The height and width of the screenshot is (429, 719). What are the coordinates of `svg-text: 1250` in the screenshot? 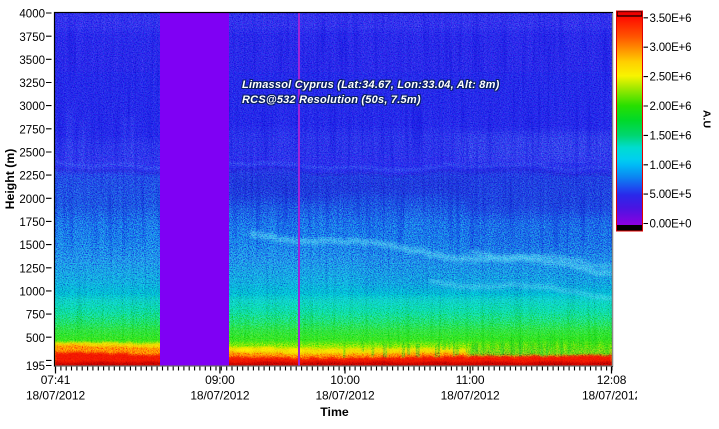 It's located at (32, 269).